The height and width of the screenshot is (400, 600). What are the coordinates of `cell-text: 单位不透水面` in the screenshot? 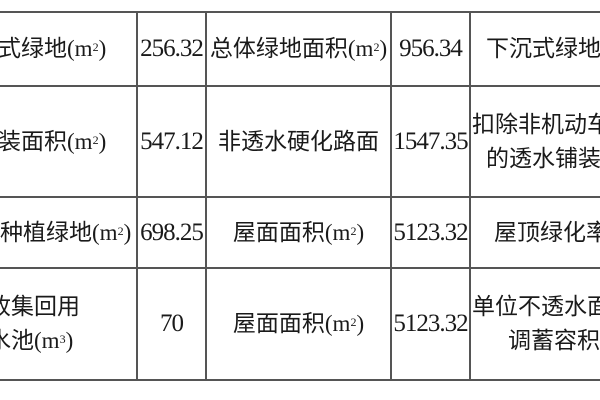 It's located at (536, 306).